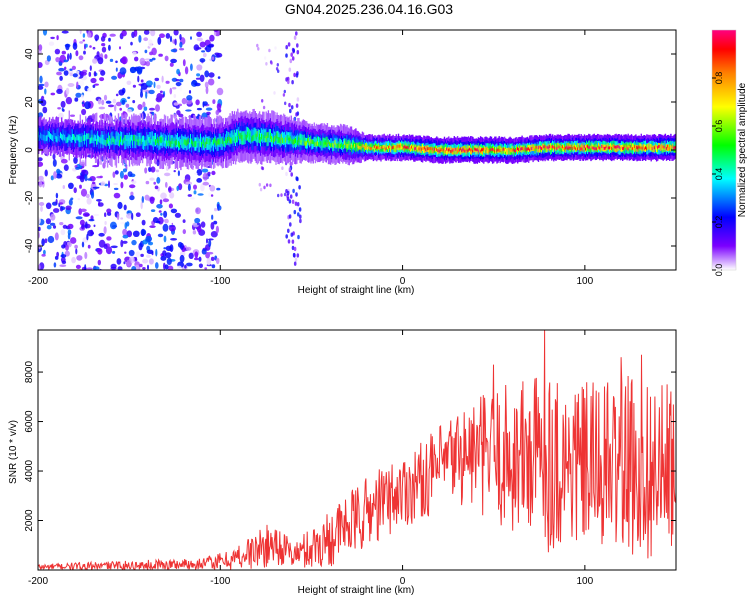 The width and height of the screenshot is (750, 605). Describe the element at coordinates (29, 470) in the screenshot. I see `y-tick-label: 4000` at that location.